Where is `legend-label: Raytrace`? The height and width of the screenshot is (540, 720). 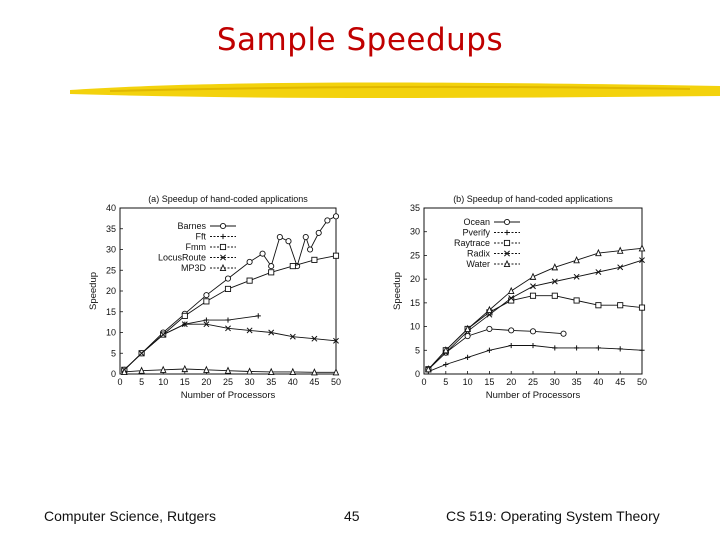
legend-label: Raytrace is located at coordinates (472, 243).